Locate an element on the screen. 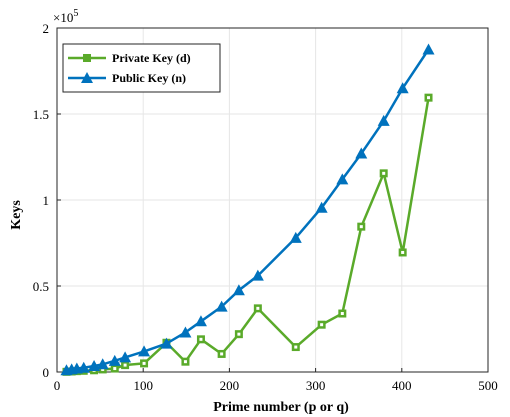 This screenshot has height=417, width=510. x-tick-label: 0 is located at coordinates (57, 385).